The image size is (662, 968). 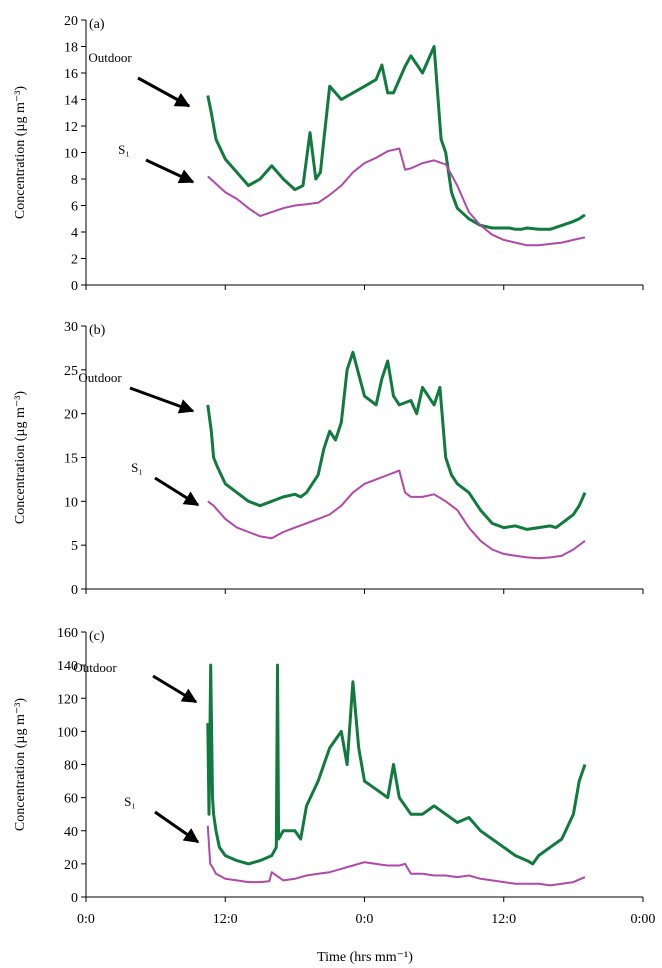 What do you see at coordinates (71, 127) in the screenshot?
I see `y-tick-label: 12` at bounding box center [71, 127].